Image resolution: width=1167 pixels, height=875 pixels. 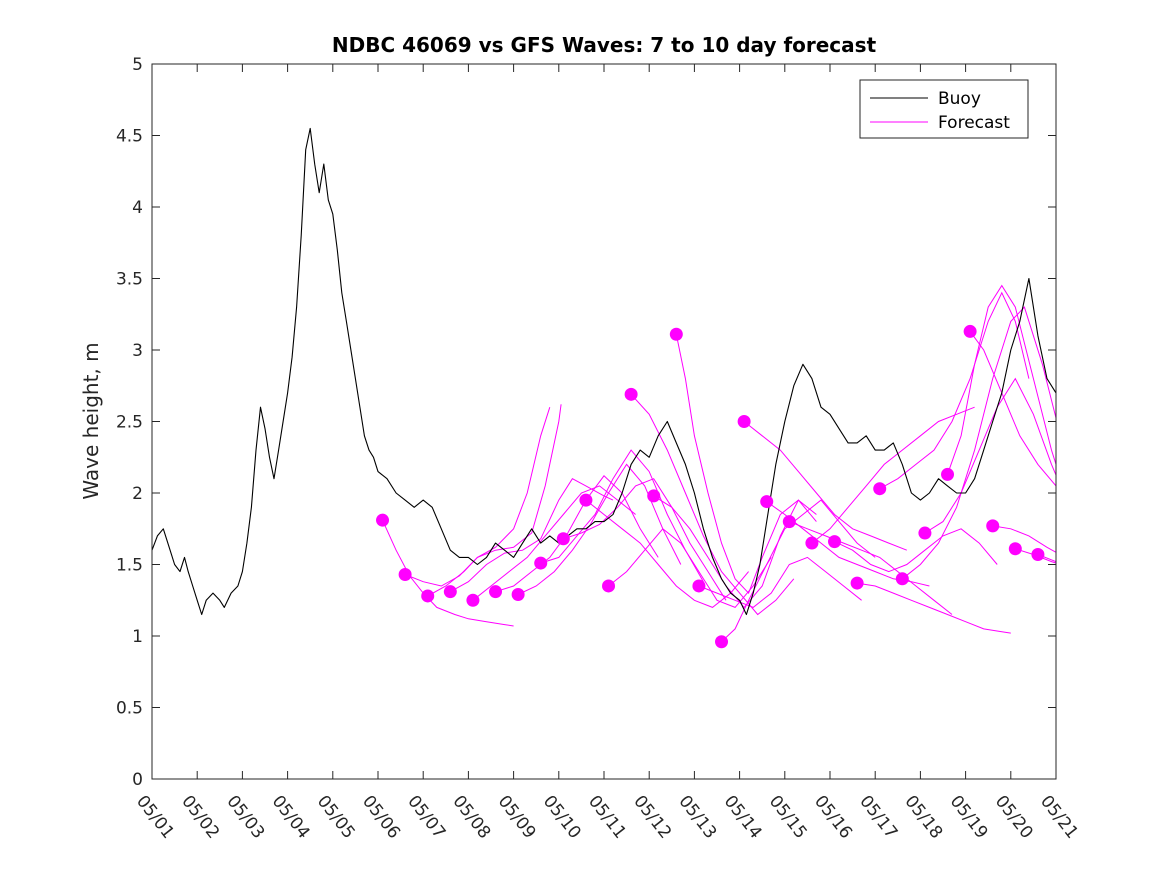 What do you see at coordinates (137, 208) in the screenshot?
I see `y-tick-label: 4` at bounding box center [137, 208].